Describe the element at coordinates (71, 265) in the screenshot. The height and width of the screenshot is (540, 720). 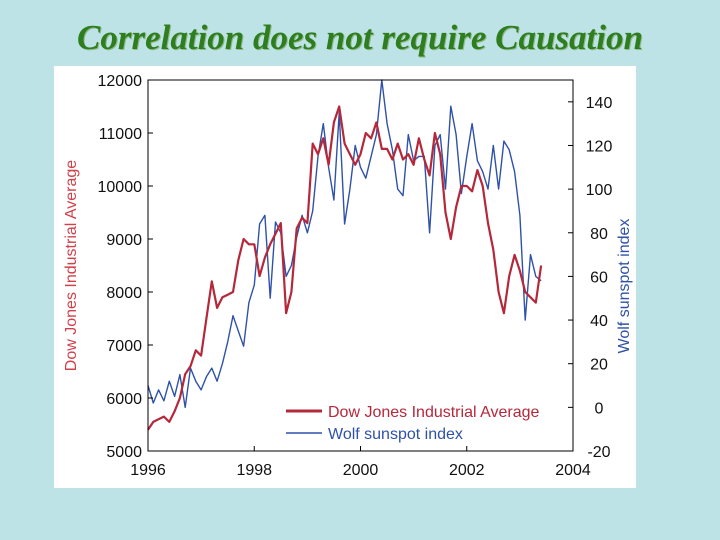
I see `left-axis-label: Dow Jones Industrial Average` at that location.